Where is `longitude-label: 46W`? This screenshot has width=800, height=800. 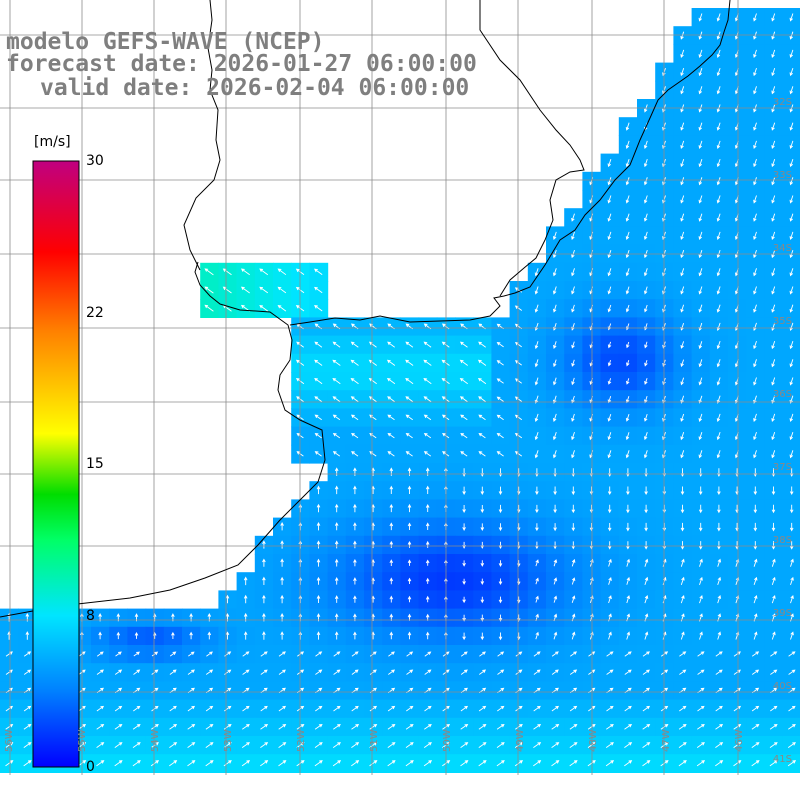 longitude-label: 46W is located at coordinates (739, 740).